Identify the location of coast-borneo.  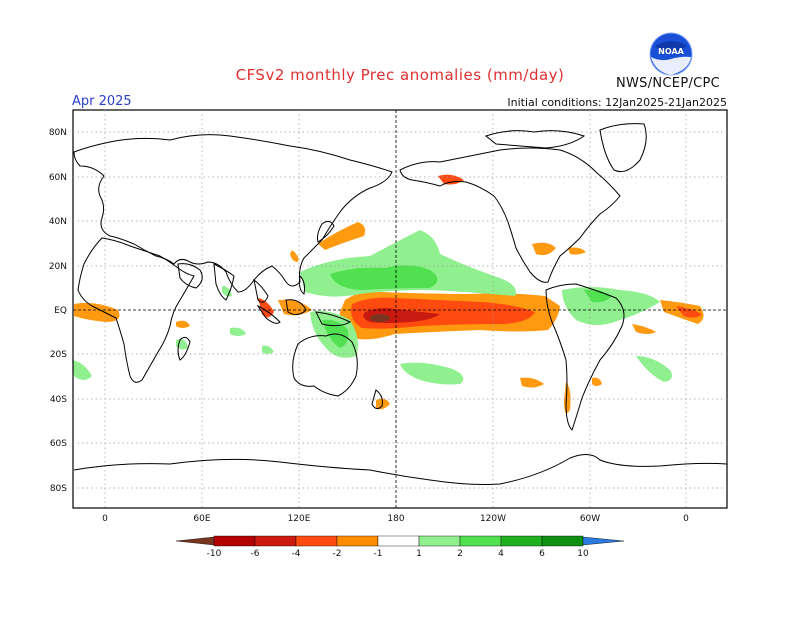
(296, 307).